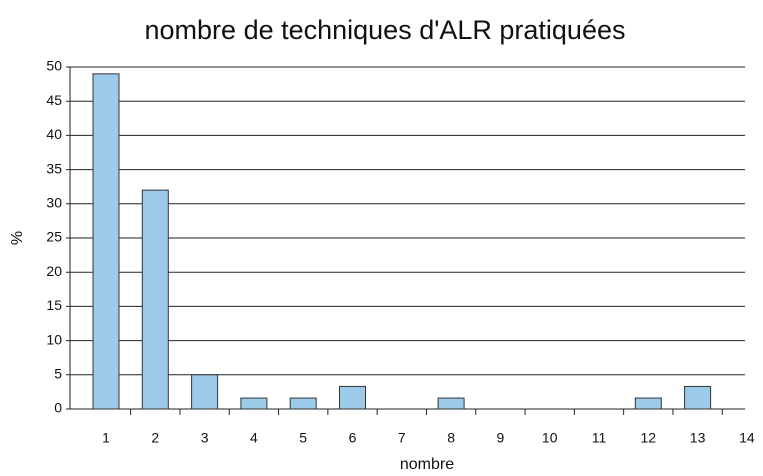 Image resolution: width=763 pixels, height=476 pixels. Describe the element at coordinates (54, 305) in the screenshot. I see `y-tick-label: 15` at that location.